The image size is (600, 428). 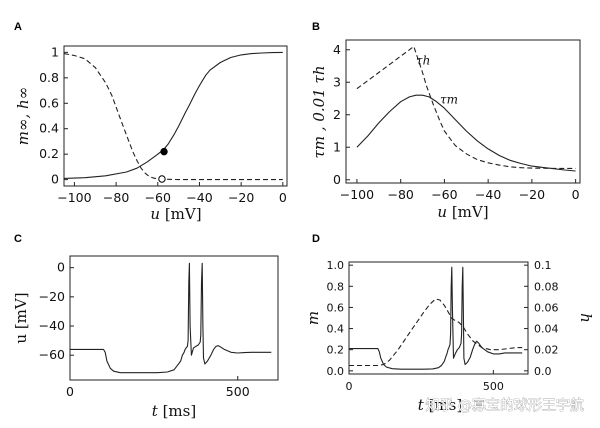 What do you see at coordinates (337, 114) in the screenshot?
I see `panel-b-ytick-label: 2` at bounding box center [337, 114].